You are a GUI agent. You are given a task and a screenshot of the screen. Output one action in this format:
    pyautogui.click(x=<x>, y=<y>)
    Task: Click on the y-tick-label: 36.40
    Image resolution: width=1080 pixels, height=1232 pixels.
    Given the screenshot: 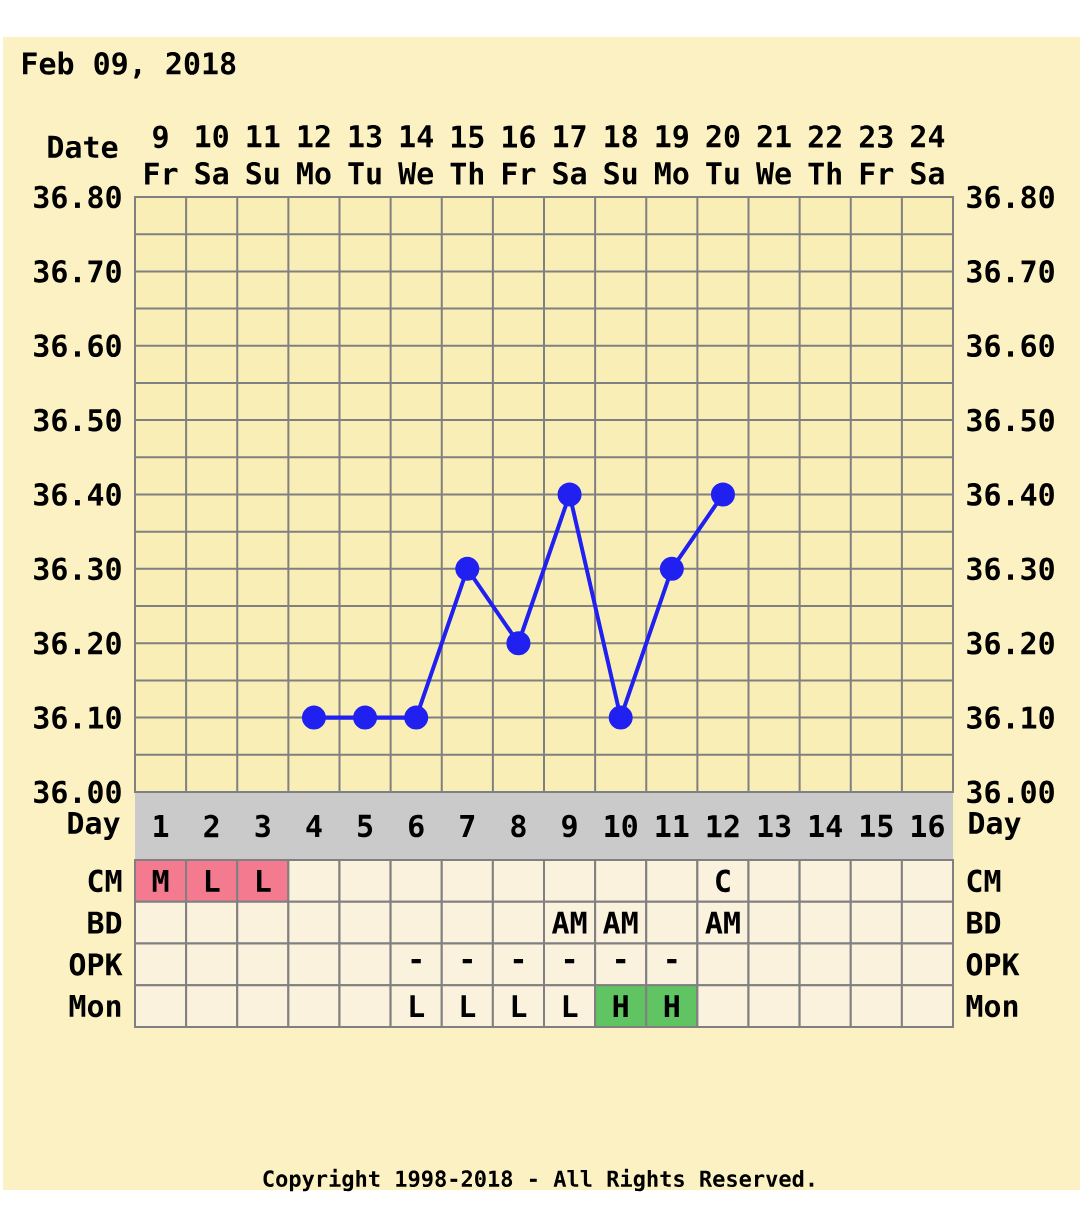 What is the action you would take?
    pyautogui.click(x=77, y=494)
    